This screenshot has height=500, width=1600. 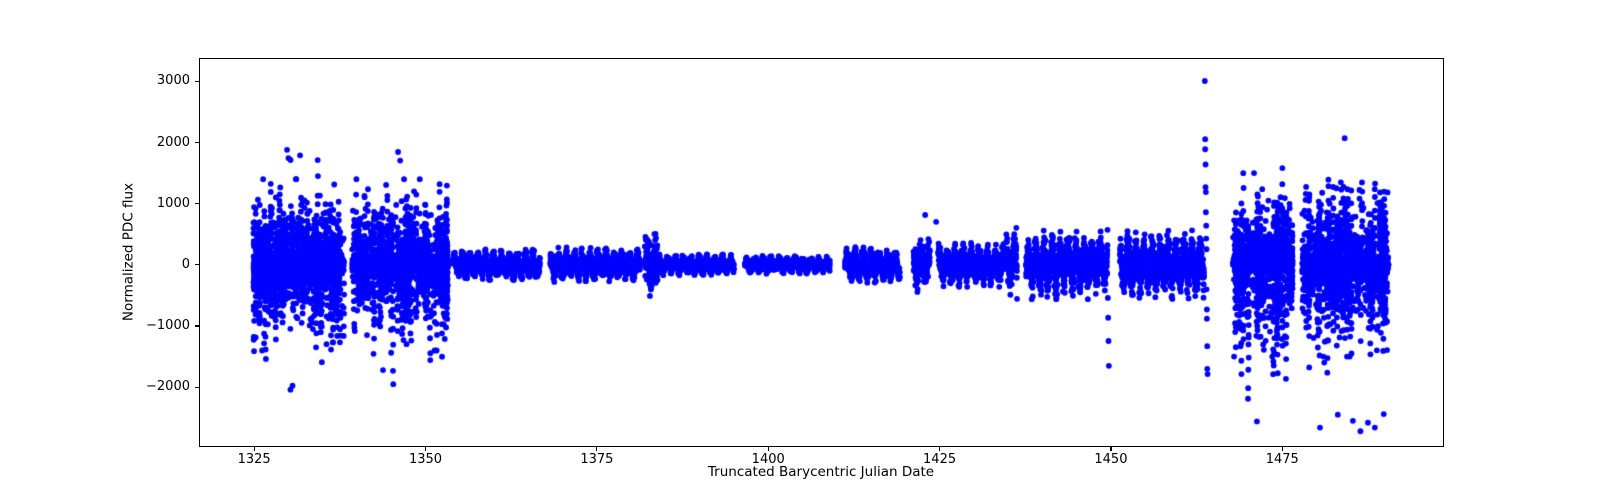 I want to click on x-tick-label: 1400, so click(x=768, y=459).